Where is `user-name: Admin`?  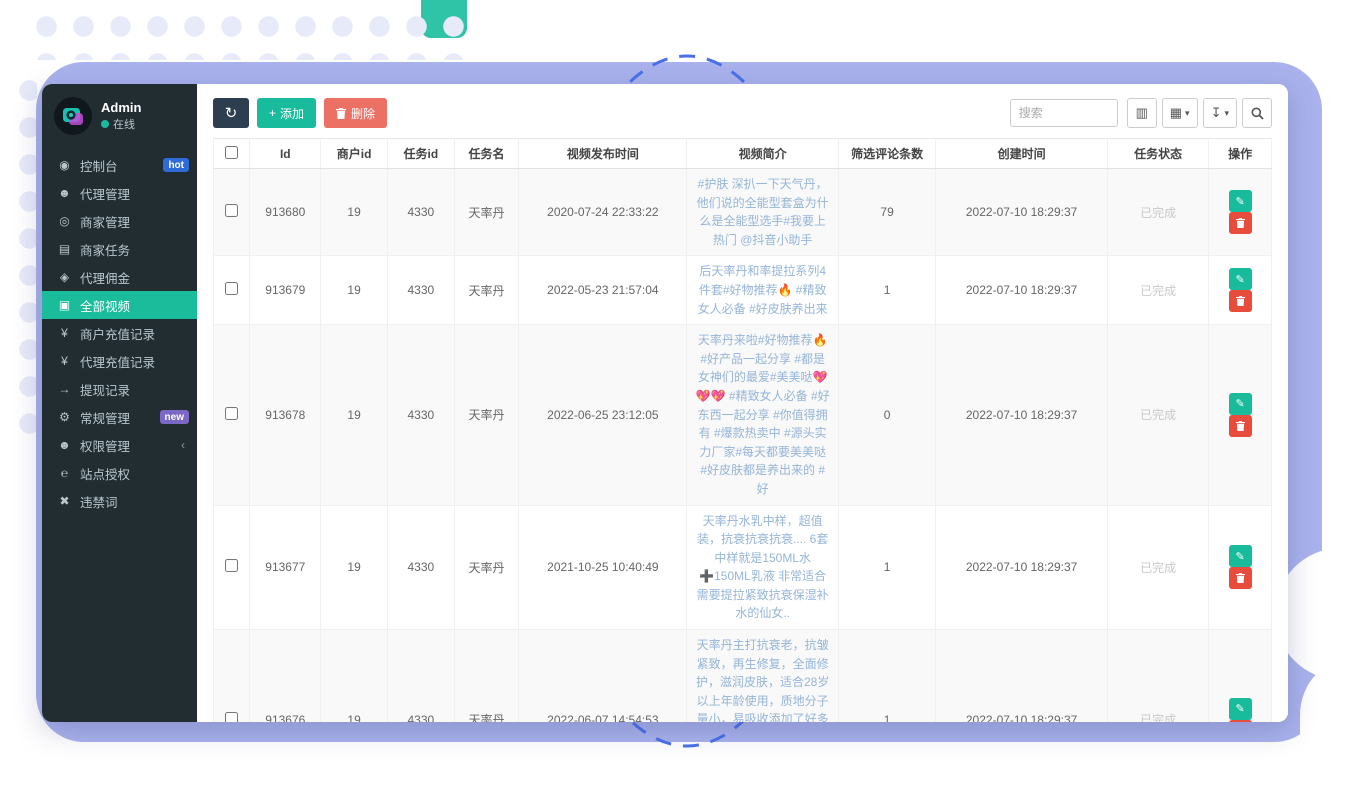
user-name: Admin is located at coordinates (121, 107).